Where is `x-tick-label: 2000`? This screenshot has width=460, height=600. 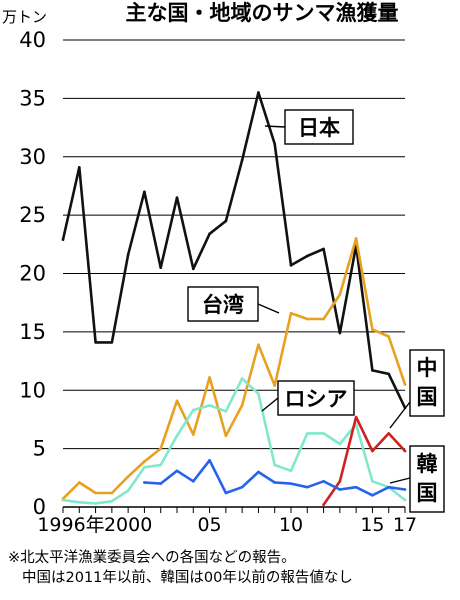 x-tick-label: 2000 is located at coordinates (128, 525).